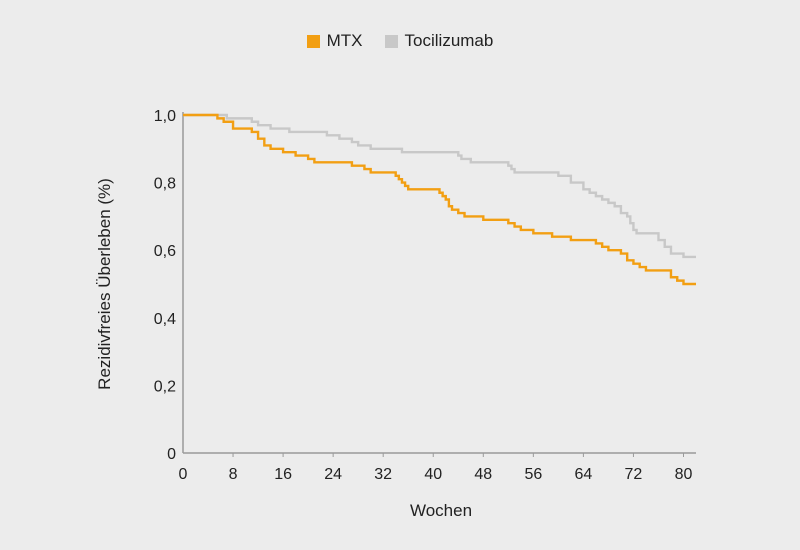 The height and width of the screenshot is (550, 800). I want to click on legend-item-mtx: MTX, so click(334, 41).